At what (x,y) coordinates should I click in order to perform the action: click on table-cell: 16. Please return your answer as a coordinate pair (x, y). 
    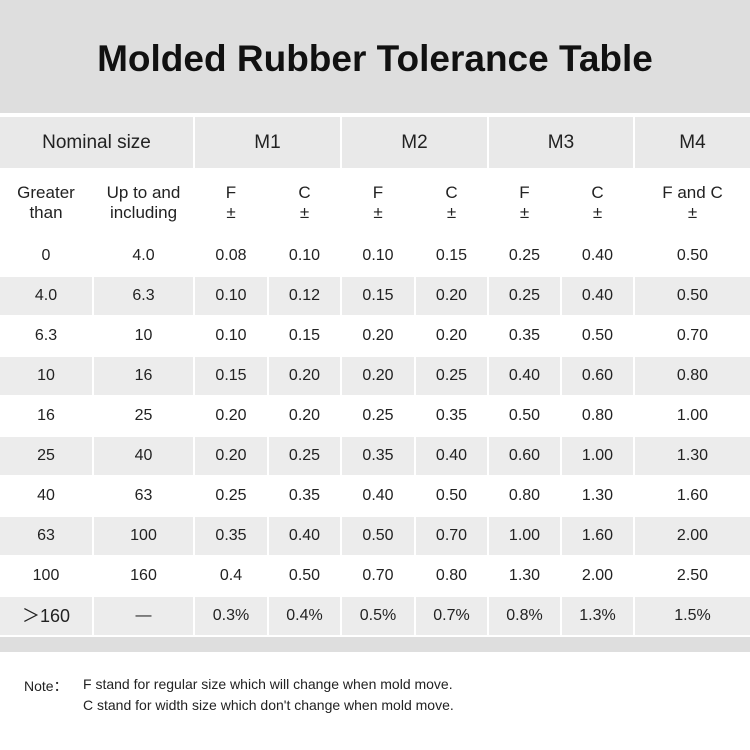
    Looking at the image, I should click on (46, 416).